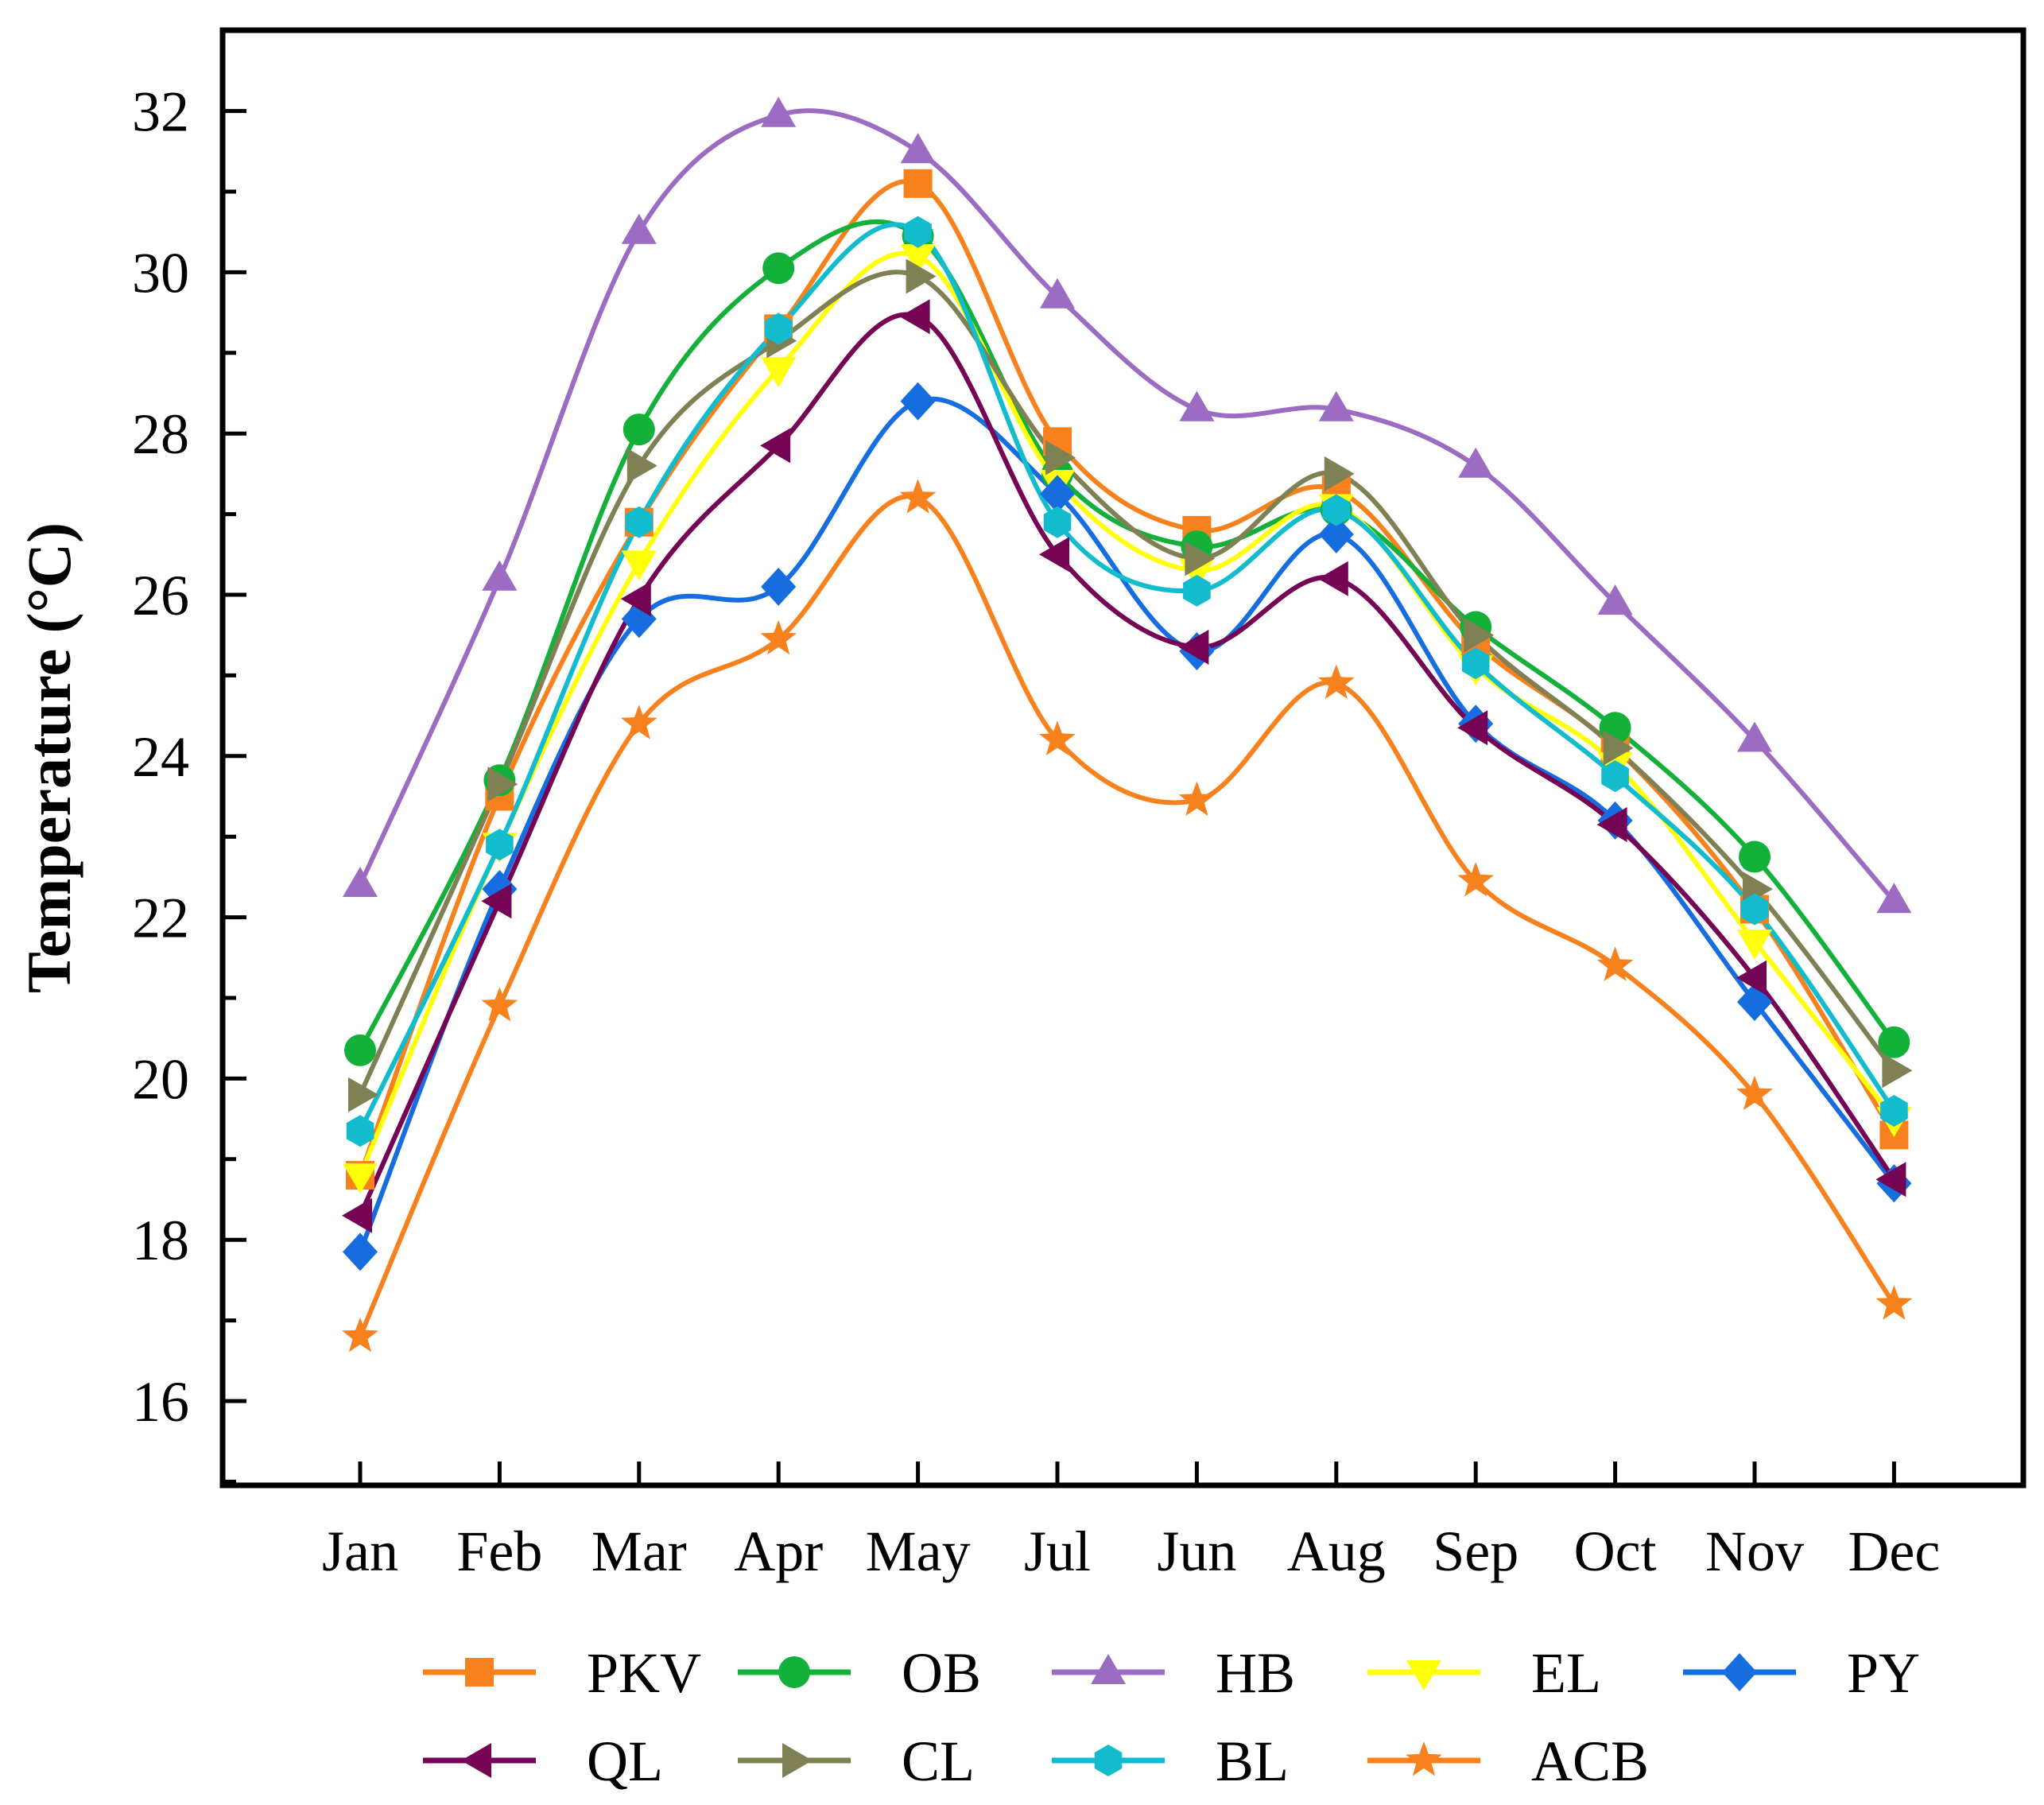 The image size is (2044, 1805). I want to click on x-tick-label: May, so click(918, 1551).